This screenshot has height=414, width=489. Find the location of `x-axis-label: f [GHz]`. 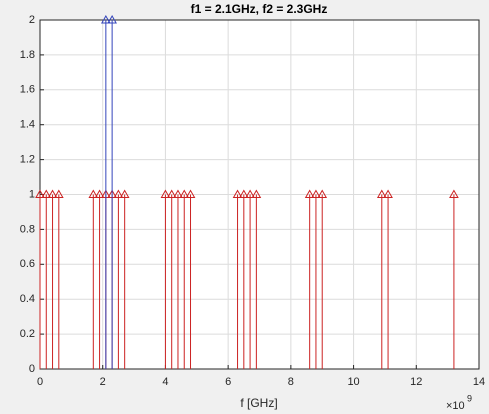

x-axis-label: f [GHz] is located at coordinates (258, 403).